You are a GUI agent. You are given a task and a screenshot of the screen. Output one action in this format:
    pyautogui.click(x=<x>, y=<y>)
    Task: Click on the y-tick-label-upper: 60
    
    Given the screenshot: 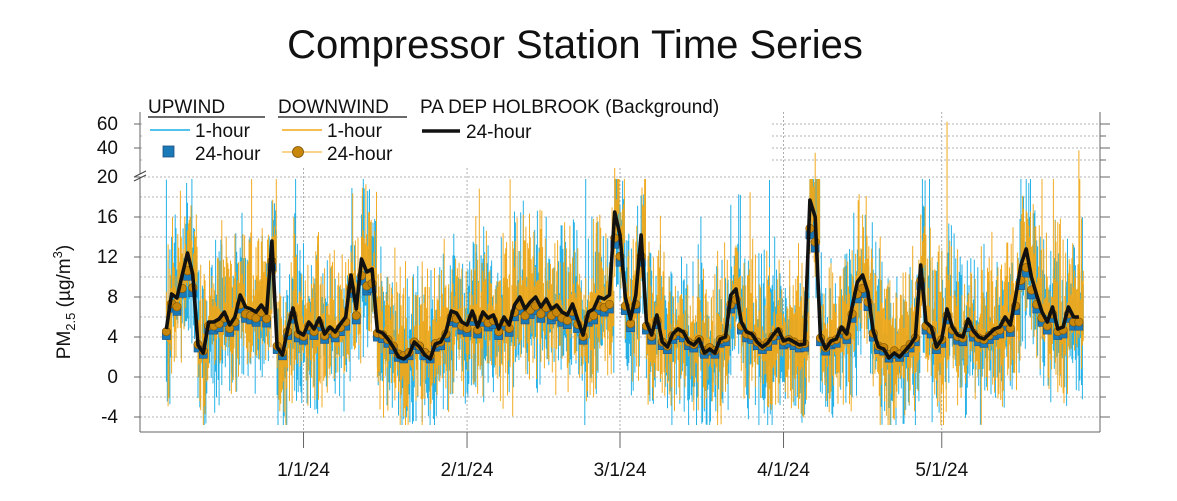 What is the action you would take?
    pyautogui.click(x=107, y=124)
    